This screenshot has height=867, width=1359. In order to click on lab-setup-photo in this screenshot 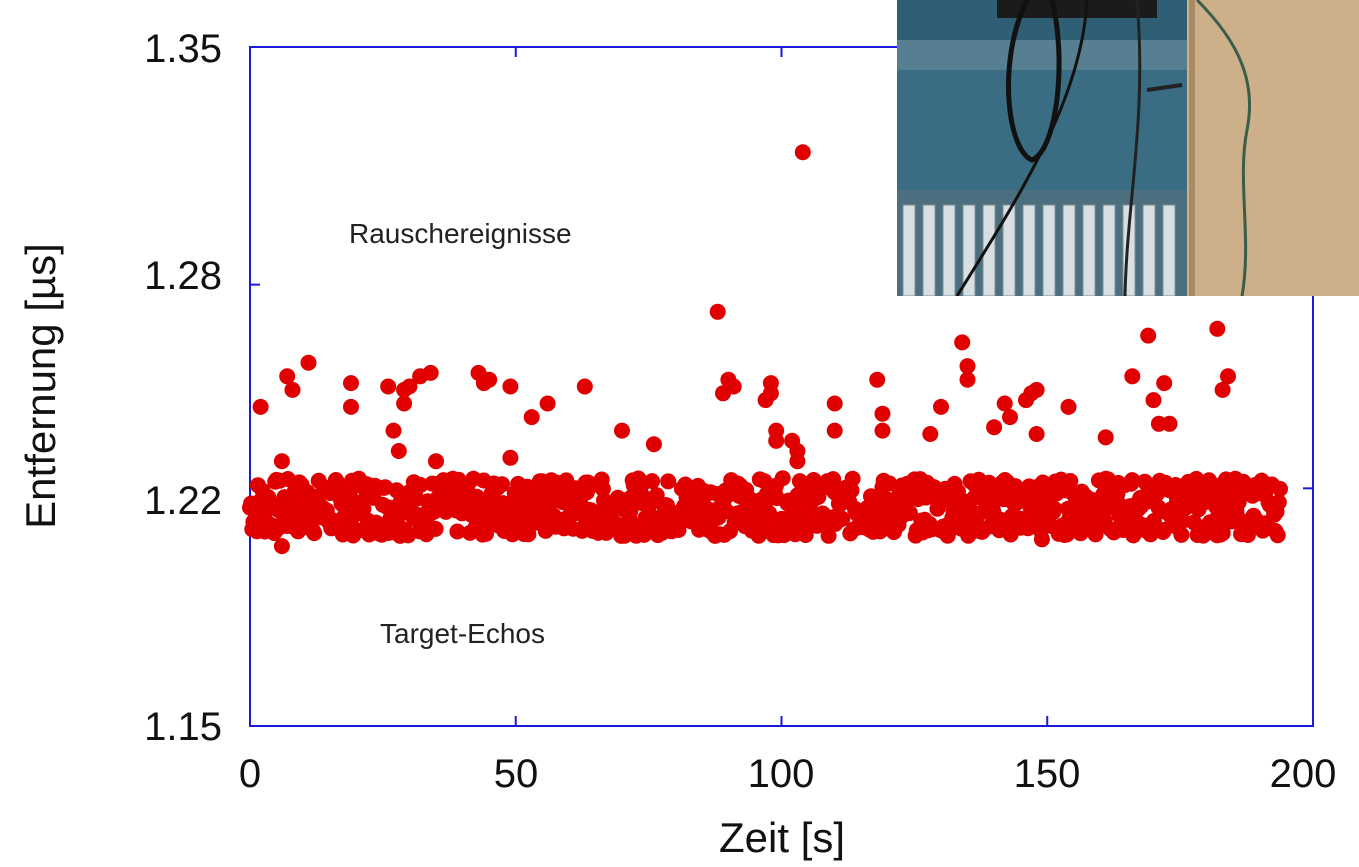, I will do `click(1128, 148)`.